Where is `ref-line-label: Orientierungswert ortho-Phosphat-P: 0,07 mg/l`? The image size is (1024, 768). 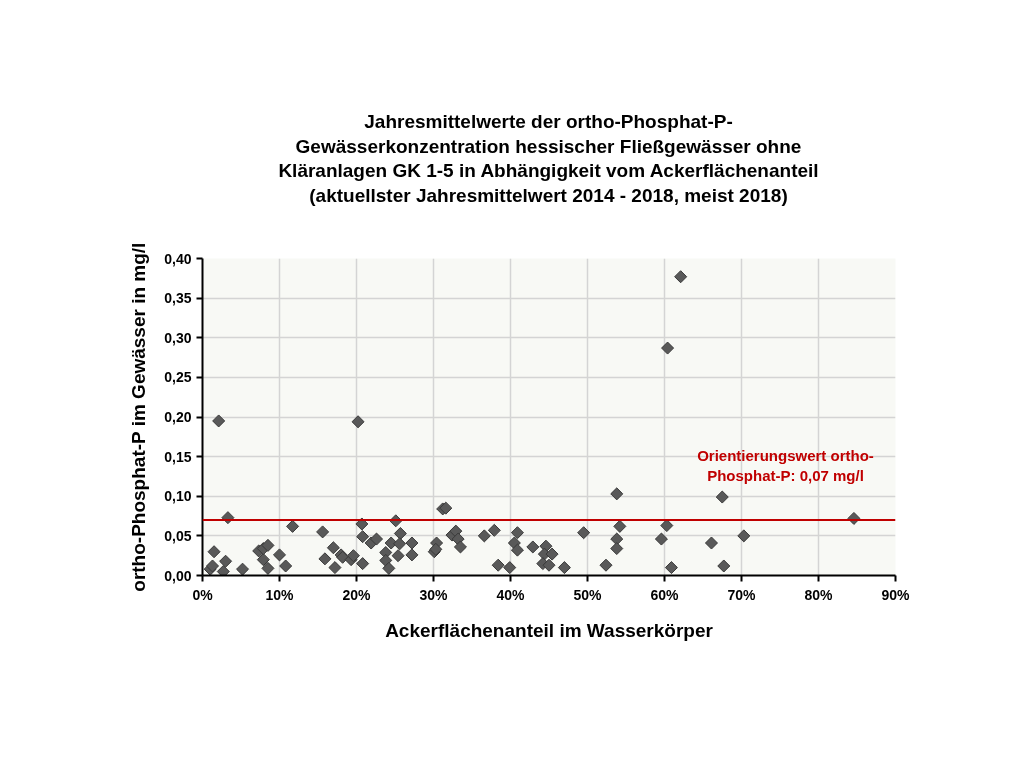
ref-line-label: Orientierungswert ortho-Phosphat-P: 0,07 mg/l is located at coordinates (785, 465).